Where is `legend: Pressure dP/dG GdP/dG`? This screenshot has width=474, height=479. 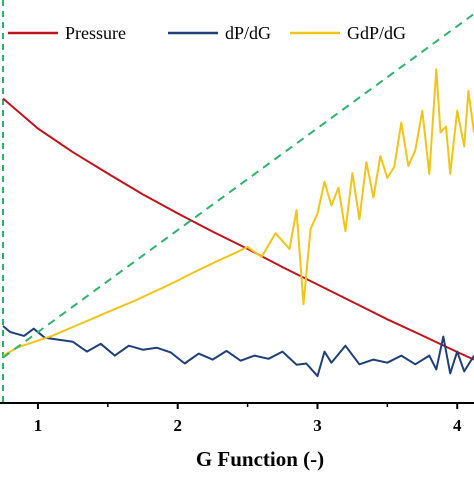 legend: Pressure dP/dG GdP/dG is located at coordinates (207, 33).